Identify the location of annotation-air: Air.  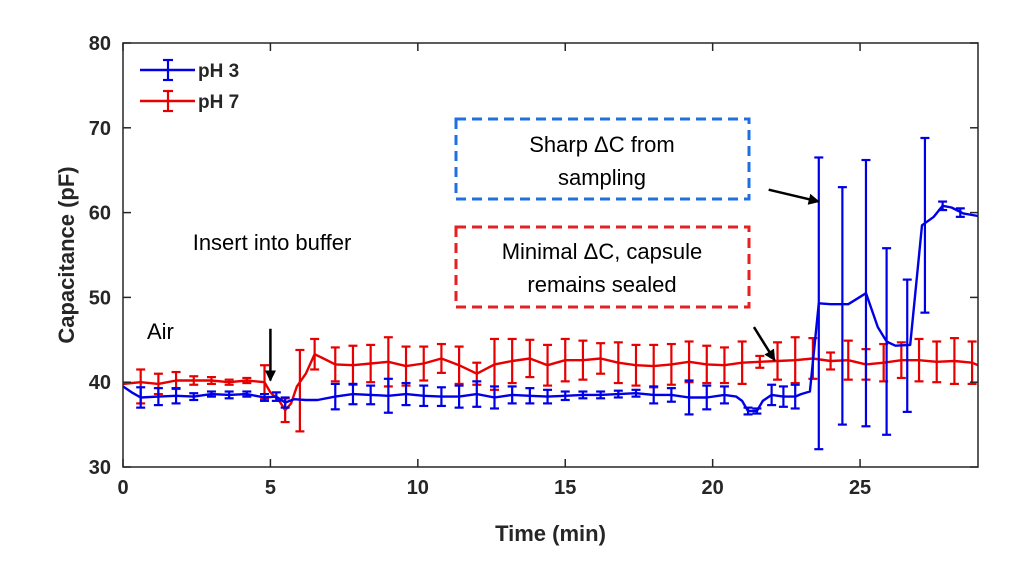
(160, 331).